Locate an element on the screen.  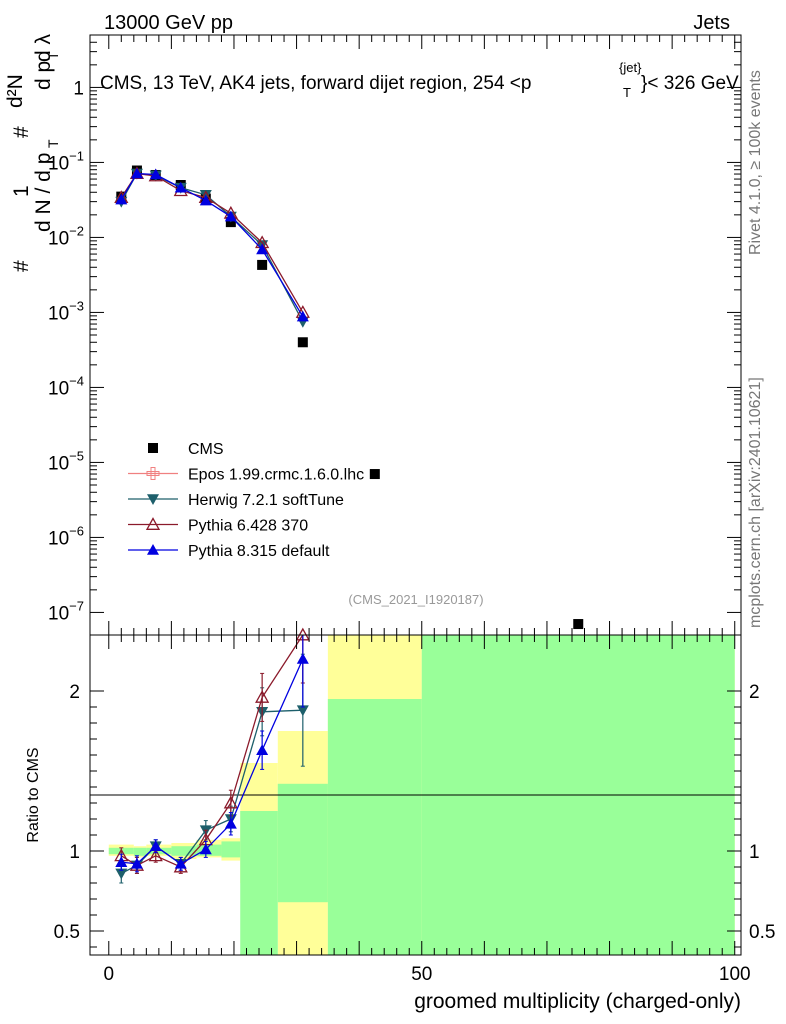
ratio-series-pythia is located at coordinates (212, 753).